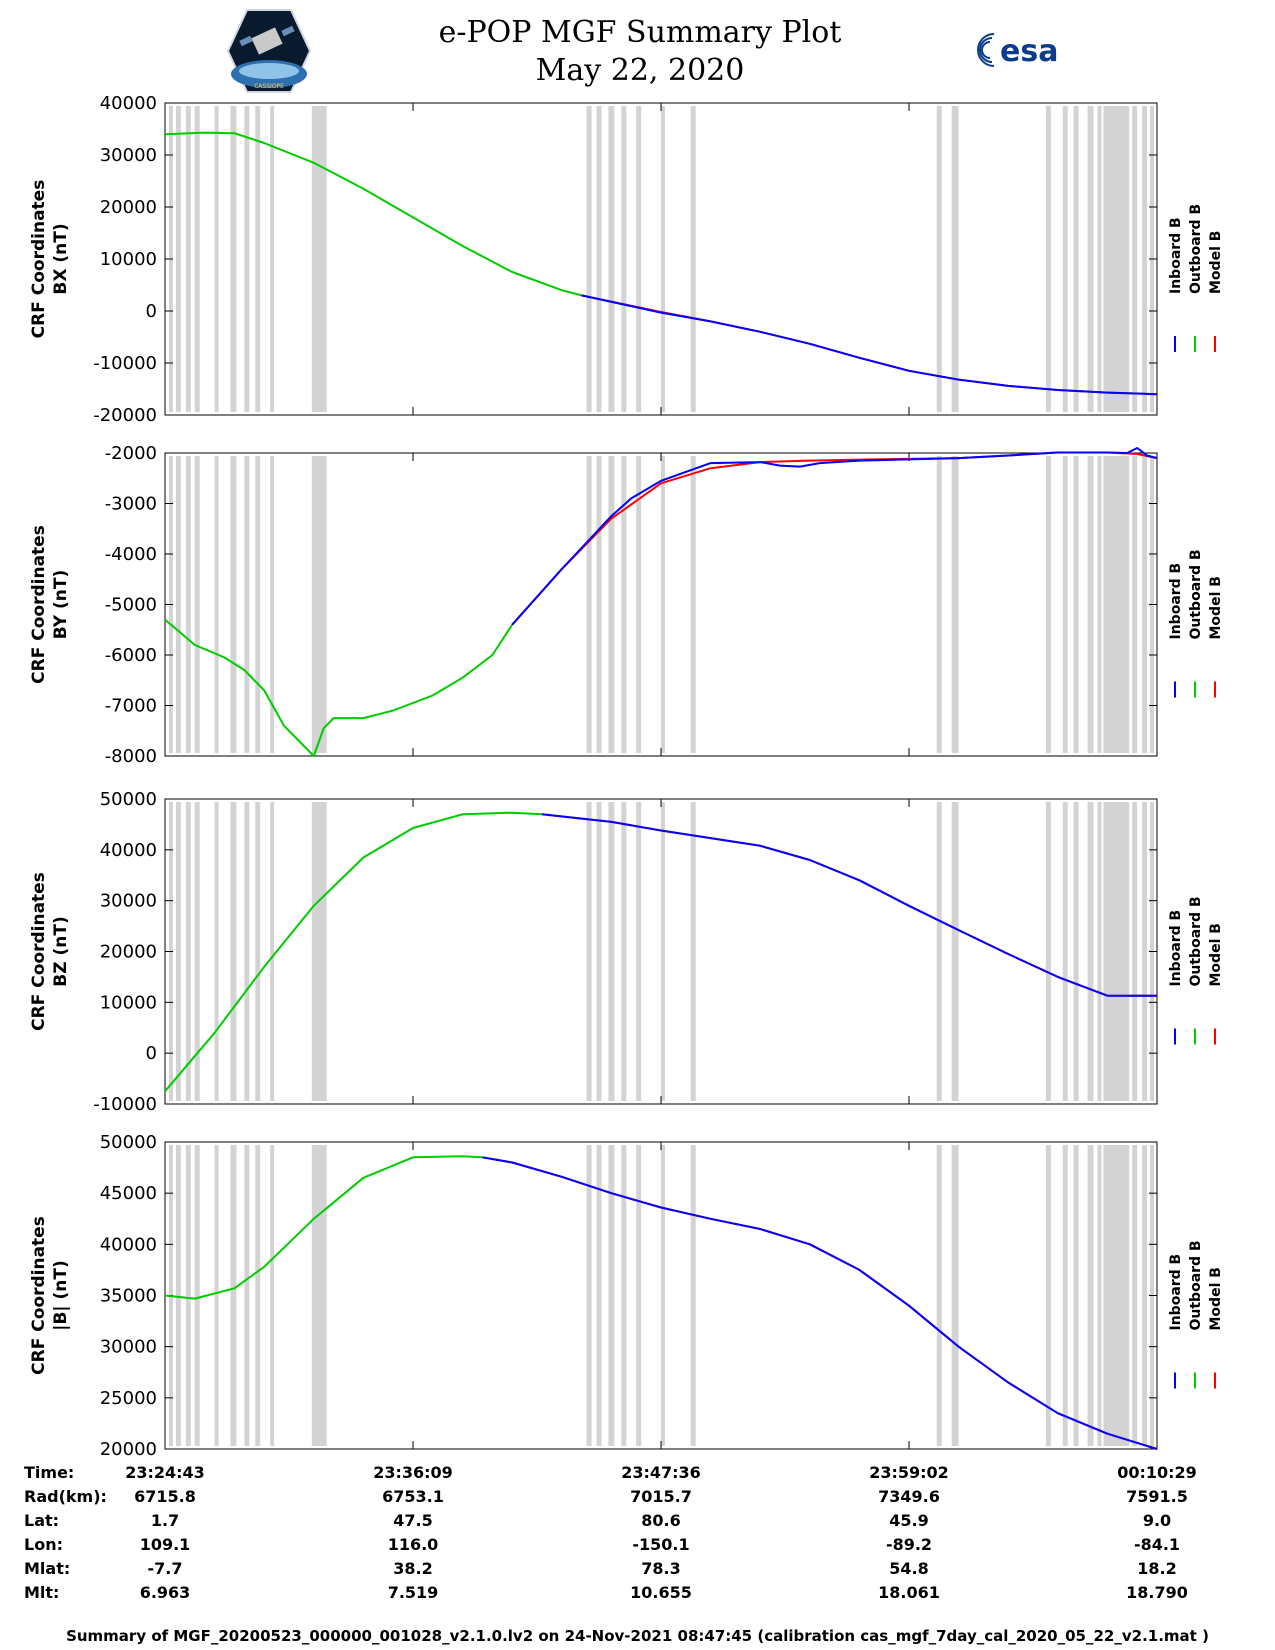  Describe the element at coordinates (128, 901) in the screenshot. I see `ytick-label-bz-2: 30000` at that location.